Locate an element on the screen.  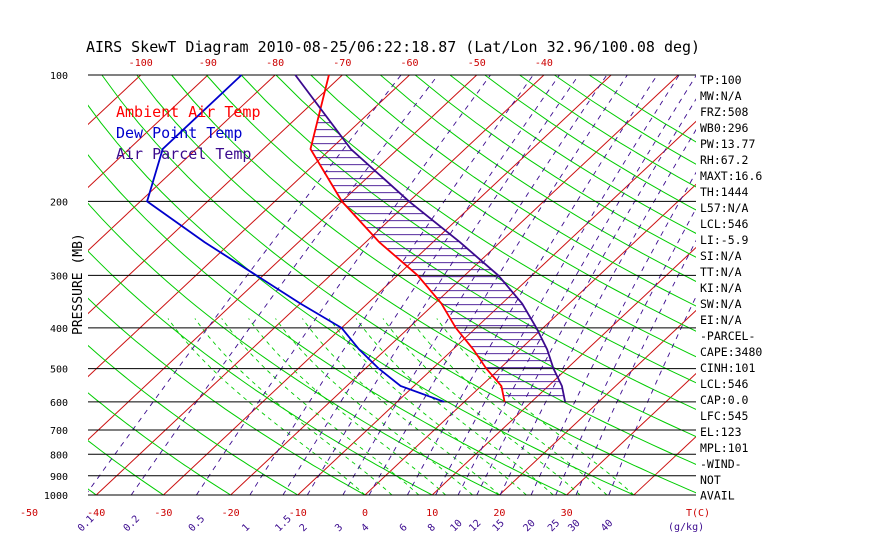
index-label: SI:N/A is located at coordinates (721, 256).